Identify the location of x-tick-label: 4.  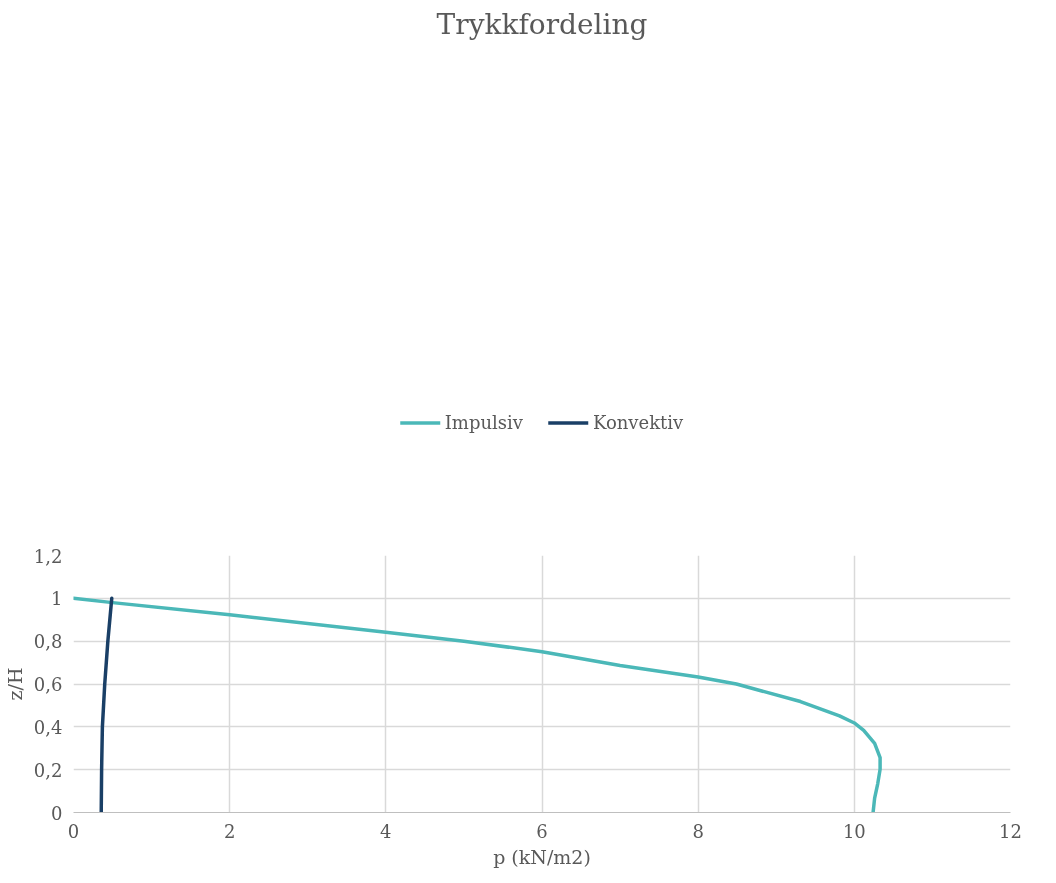
(386, 831).